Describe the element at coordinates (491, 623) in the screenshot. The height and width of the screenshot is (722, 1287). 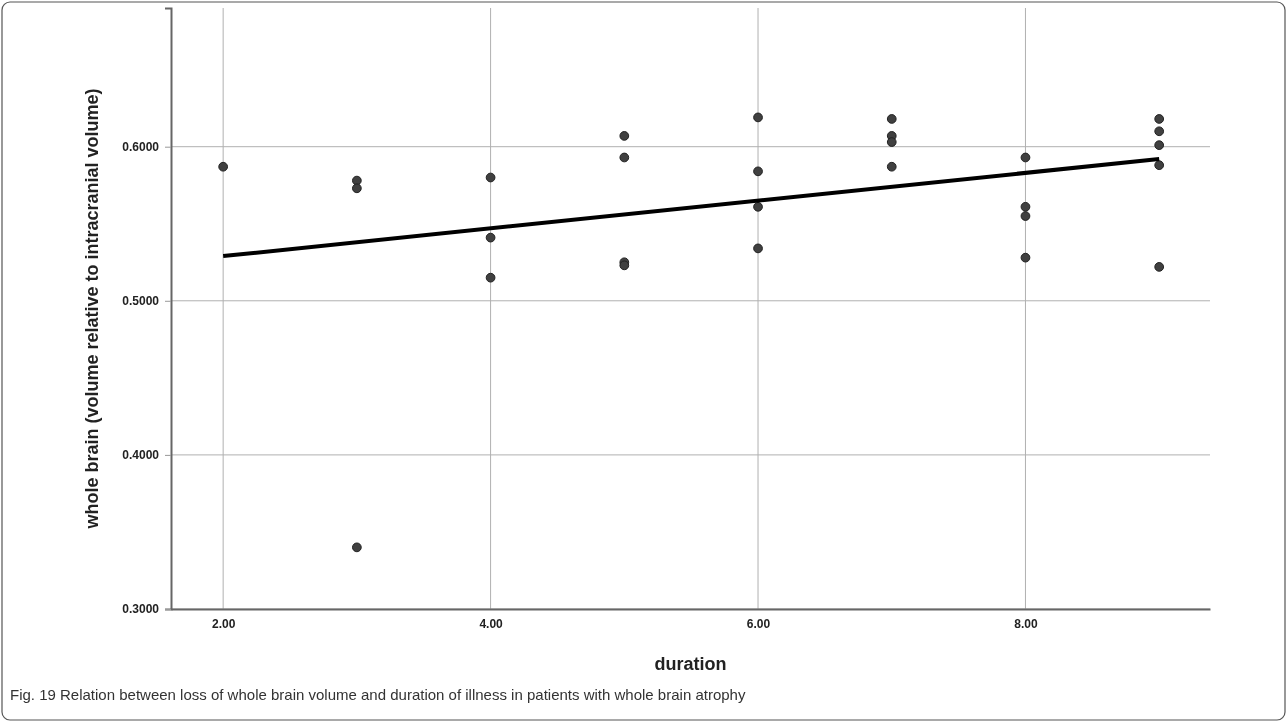
I see `x-tick-label: 4.00` at that location.